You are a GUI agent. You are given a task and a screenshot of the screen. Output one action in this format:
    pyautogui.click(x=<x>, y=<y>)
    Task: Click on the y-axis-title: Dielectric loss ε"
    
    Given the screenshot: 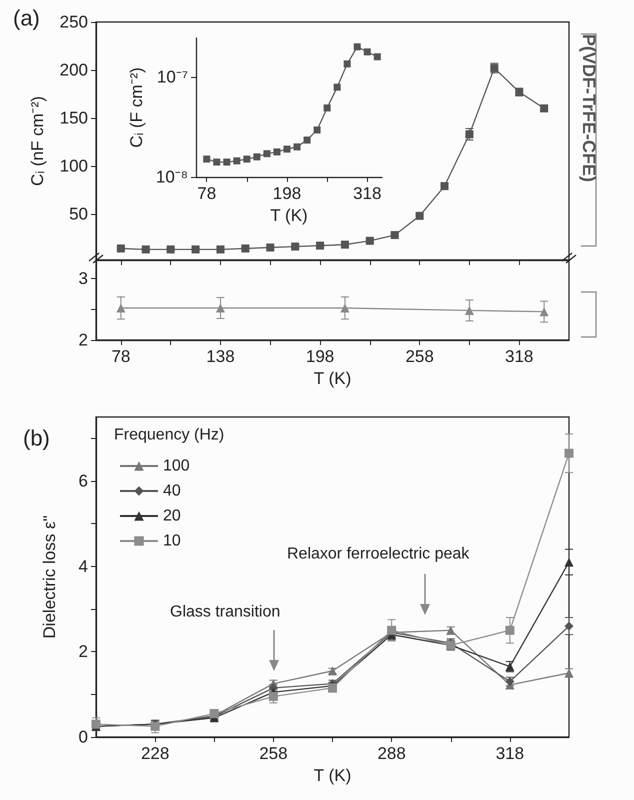 What is the action you would take?
    pyautogui.click(x=49, y=577)
    